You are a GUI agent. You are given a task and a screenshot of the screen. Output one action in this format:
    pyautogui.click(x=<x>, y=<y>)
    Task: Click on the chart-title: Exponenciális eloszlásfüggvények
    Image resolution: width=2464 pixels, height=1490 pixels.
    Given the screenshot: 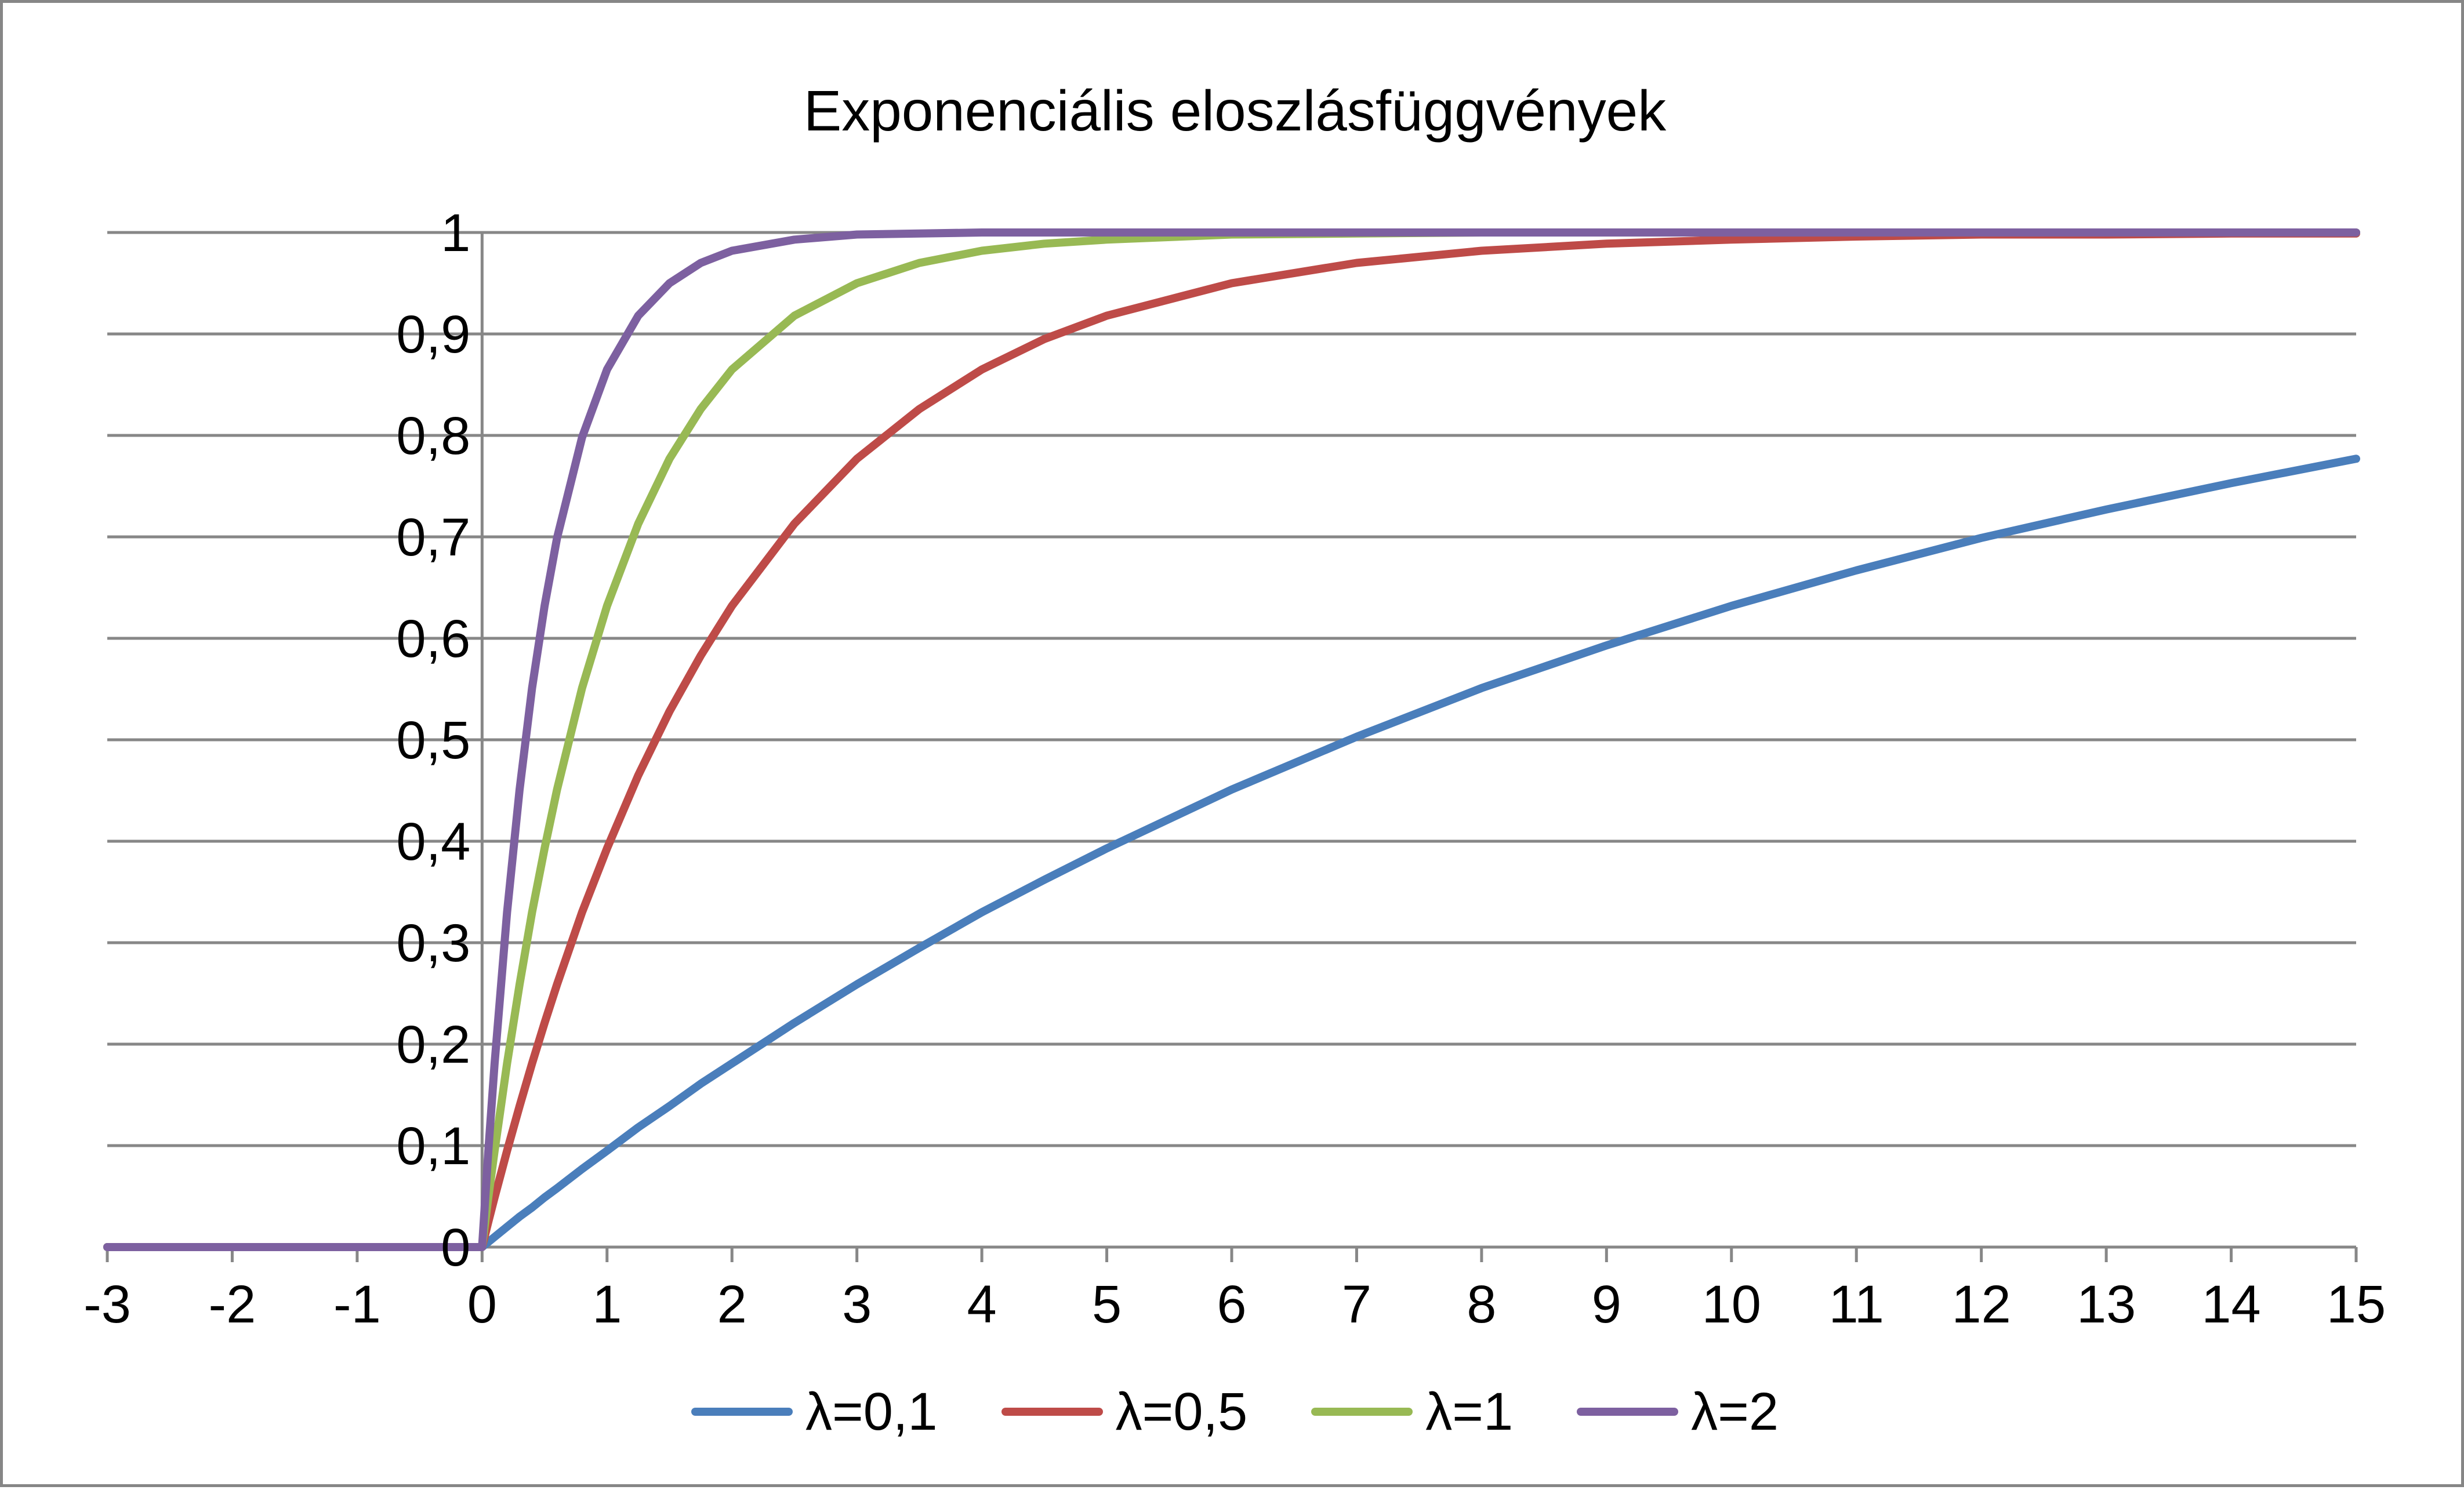 What is the action you would take?
    pyautogui.click(x=1235, y=111)
    